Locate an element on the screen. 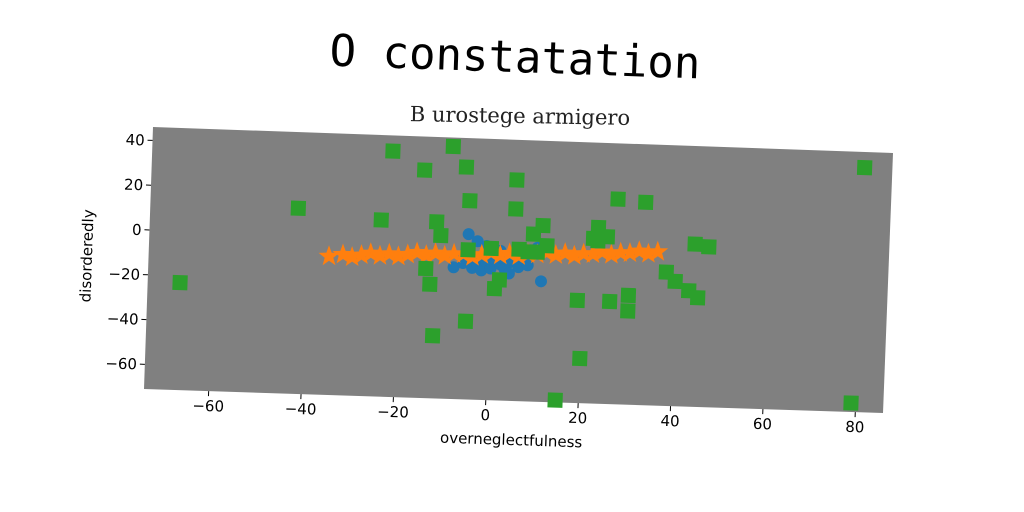 The height and width of the screenshot is (512, 1024). x-tick-label: 80 is located at coordinates (855, 427).